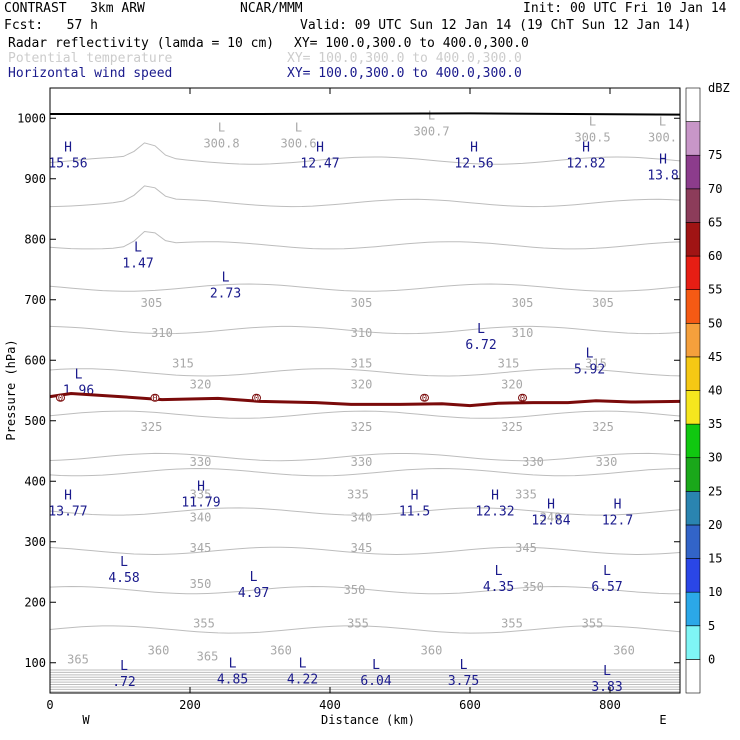 The image size is (740, 740). What do you see at coordinates (585, 164) in the screenshot?
I see `wind-extremum-value: 12.82` at bounding box center [585, 164].